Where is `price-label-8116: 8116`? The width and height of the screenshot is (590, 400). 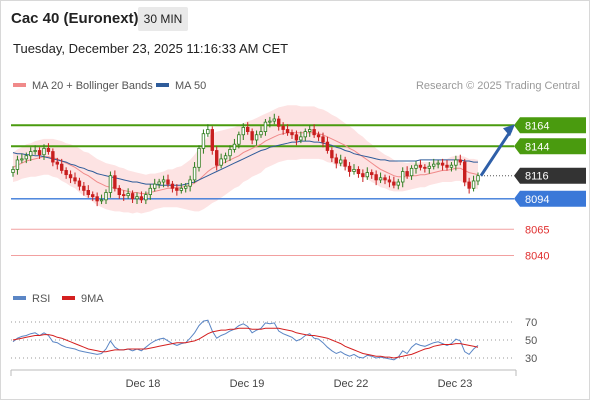 price-label-8116: 8116 is located at coordinates (537, 177).